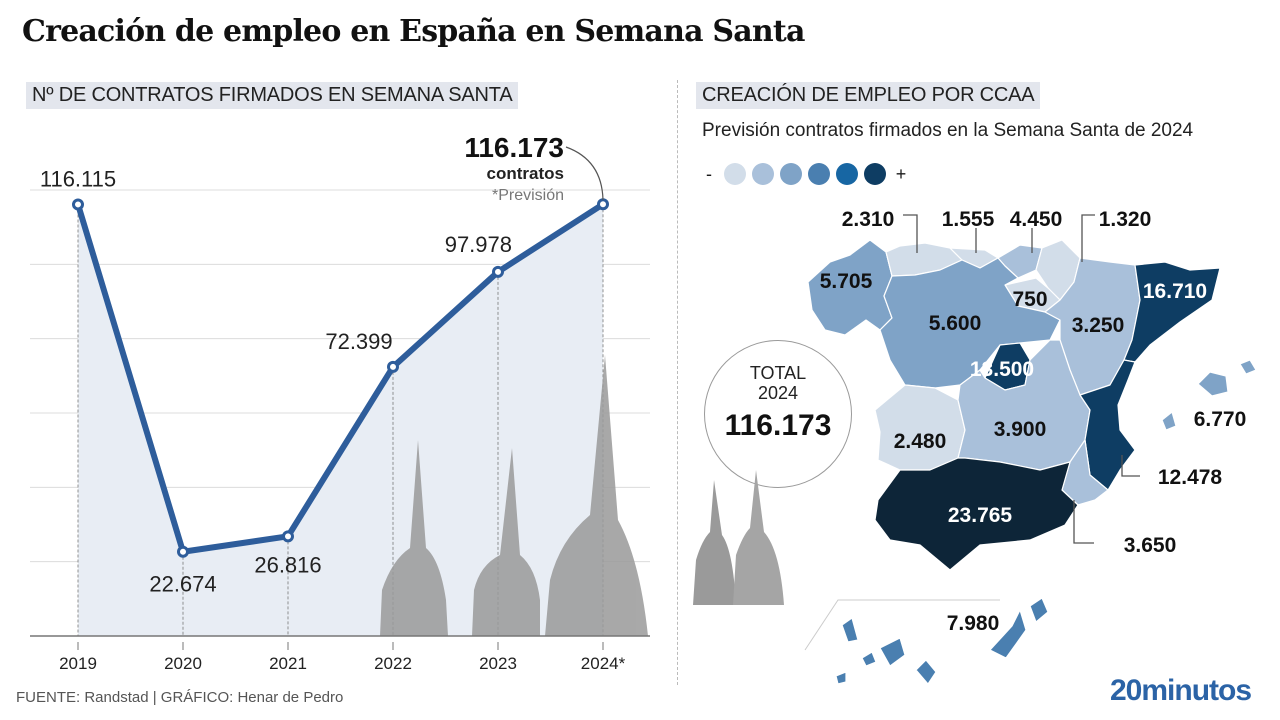  I want to click on region-canarias, so click(942, 641).